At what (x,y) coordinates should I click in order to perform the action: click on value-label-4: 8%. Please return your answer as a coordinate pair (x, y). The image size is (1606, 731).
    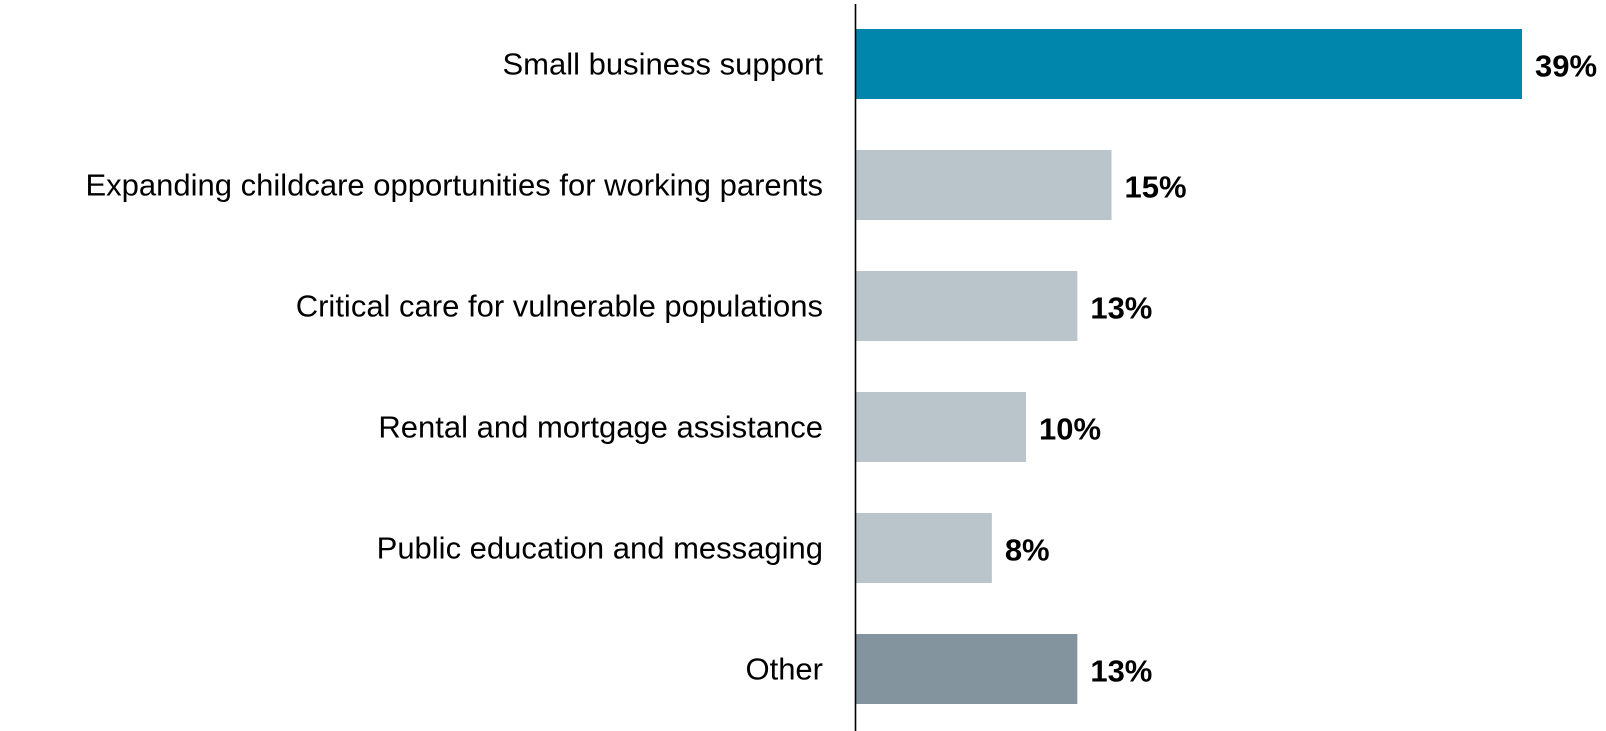
    Looking at the image, I should click on (1027, 550).